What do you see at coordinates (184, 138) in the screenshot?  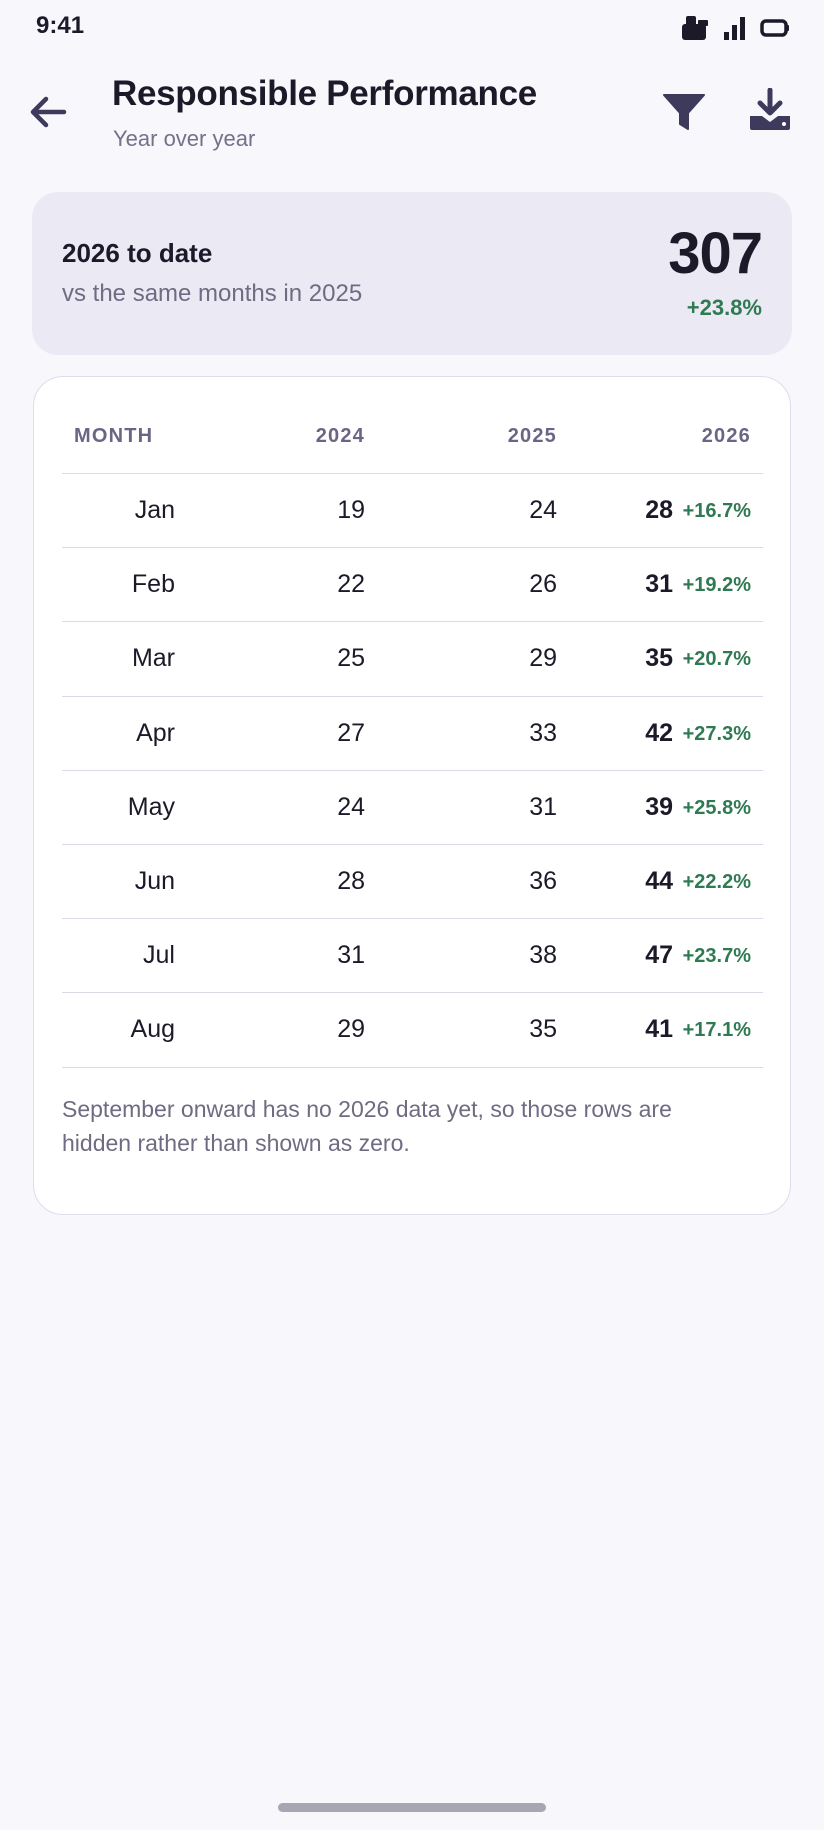 I see `page-subtitle: Year over year` at bounding box center [184, 138].